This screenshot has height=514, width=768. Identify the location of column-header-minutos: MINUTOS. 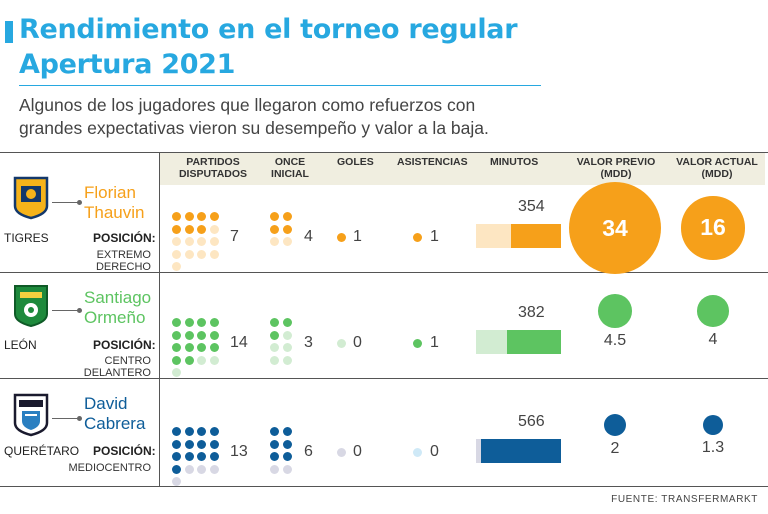
(514, 162).